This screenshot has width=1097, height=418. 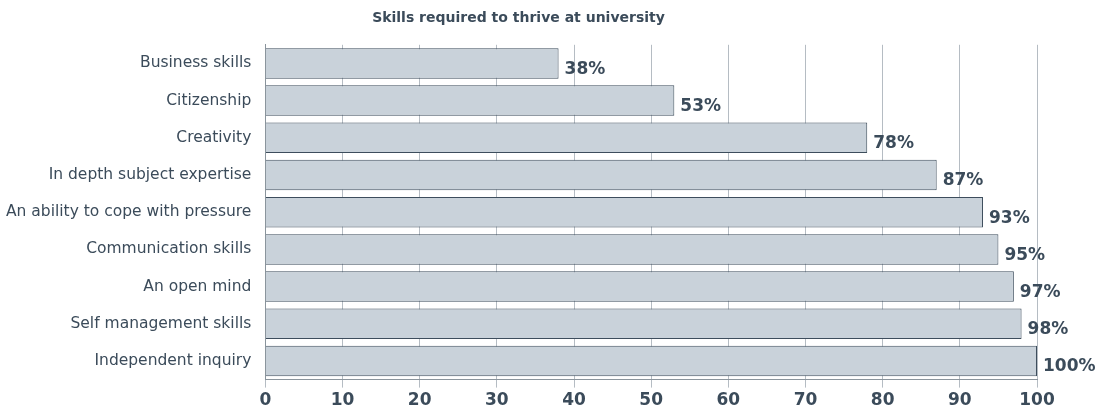 What do you see at coordinates (1025, 253) in the screenshot?
I see `data-label: 95%` at bounding box center [1025, 253].